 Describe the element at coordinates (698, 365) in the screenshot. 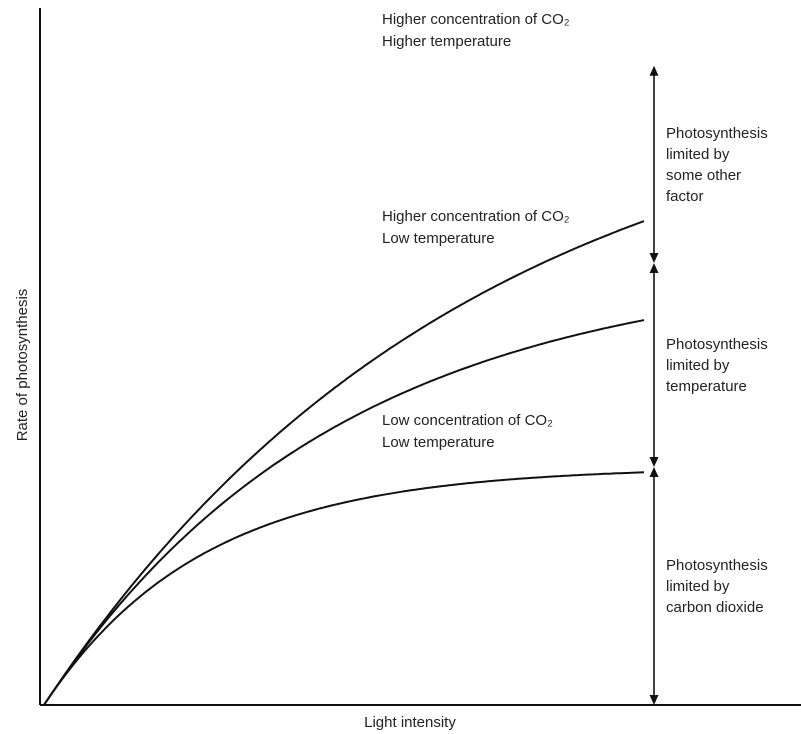

I see `limit-label-2-line-2: limited by` at that location.